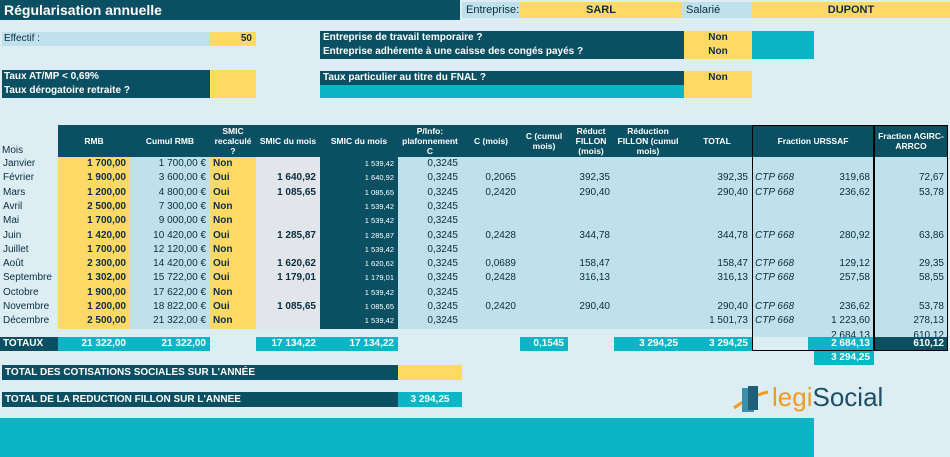 This screenshot has width=950, height=457. What do you see at coordinates (751, 399) in the screenshot?
I see `logo-icon` at bounding box center [751, 399].